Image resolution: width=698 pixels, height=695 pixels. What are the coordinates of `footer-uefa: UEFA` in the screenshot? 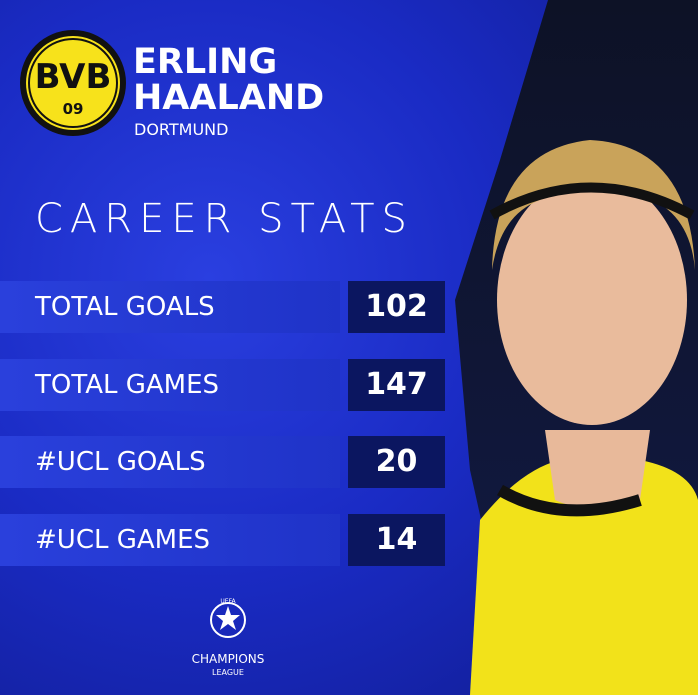 It's located at (228, 601).